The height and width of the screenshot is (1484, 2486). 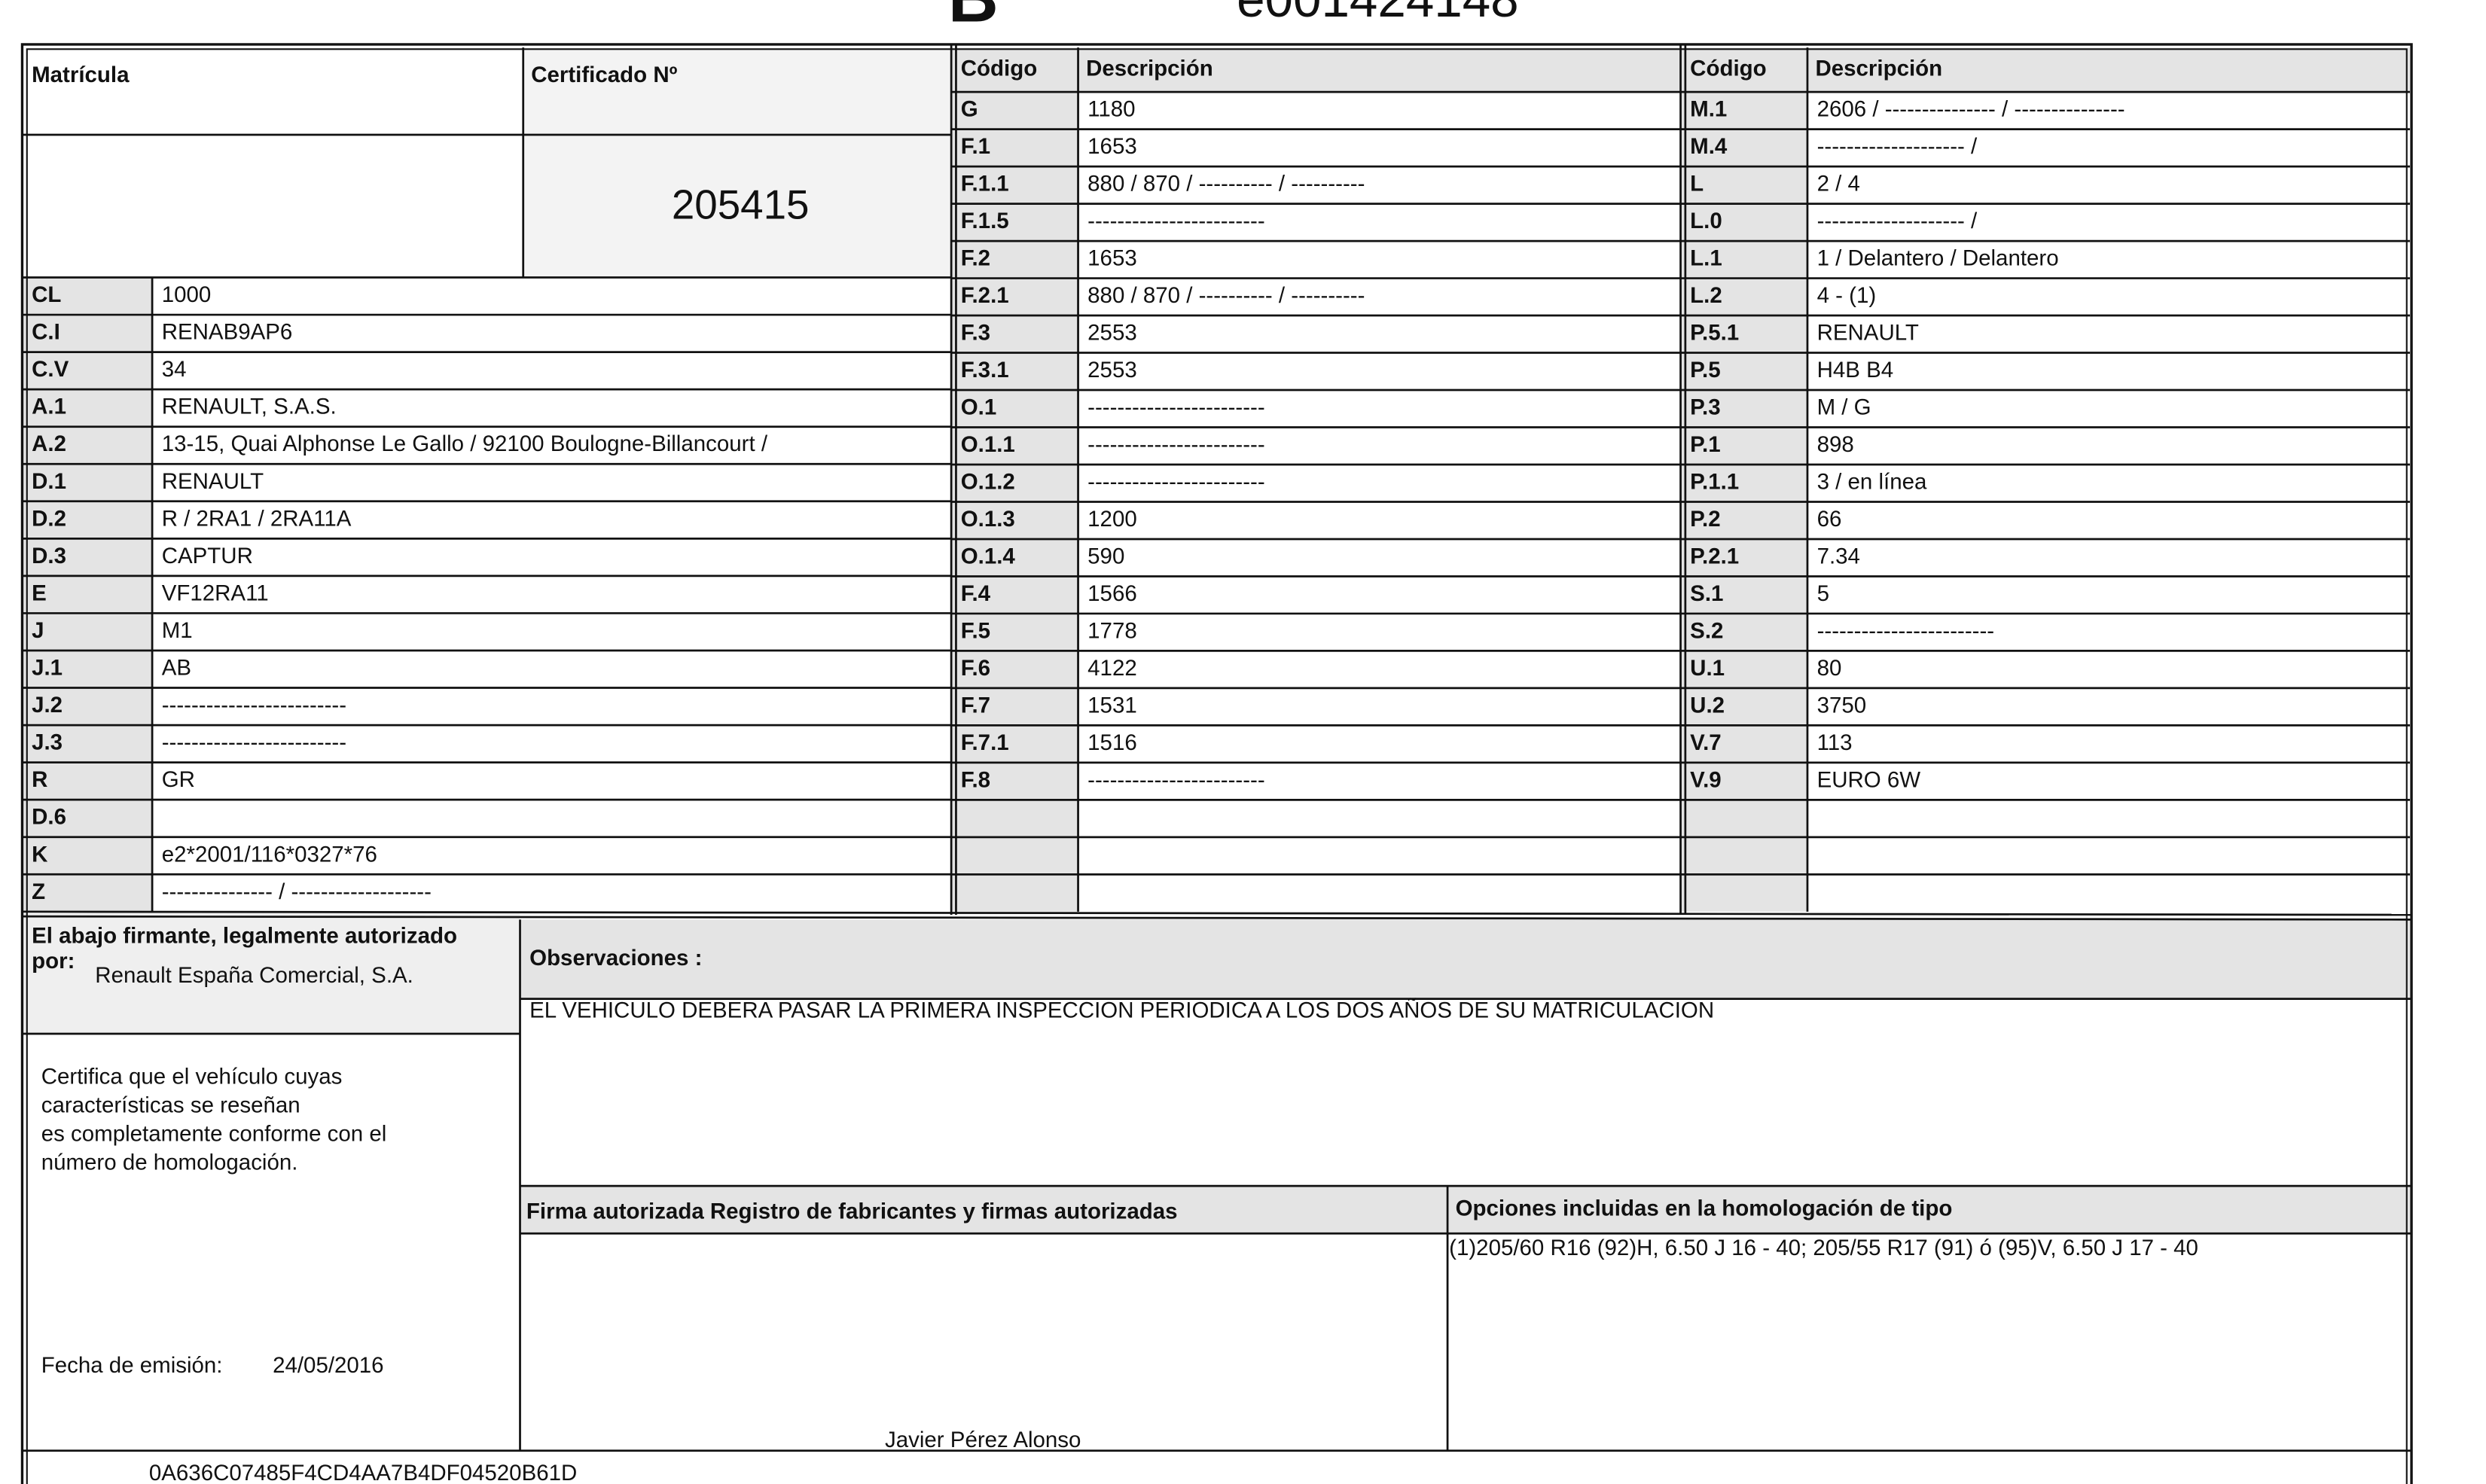 I want to click on value: 3750, so click(x=1842, y=705).